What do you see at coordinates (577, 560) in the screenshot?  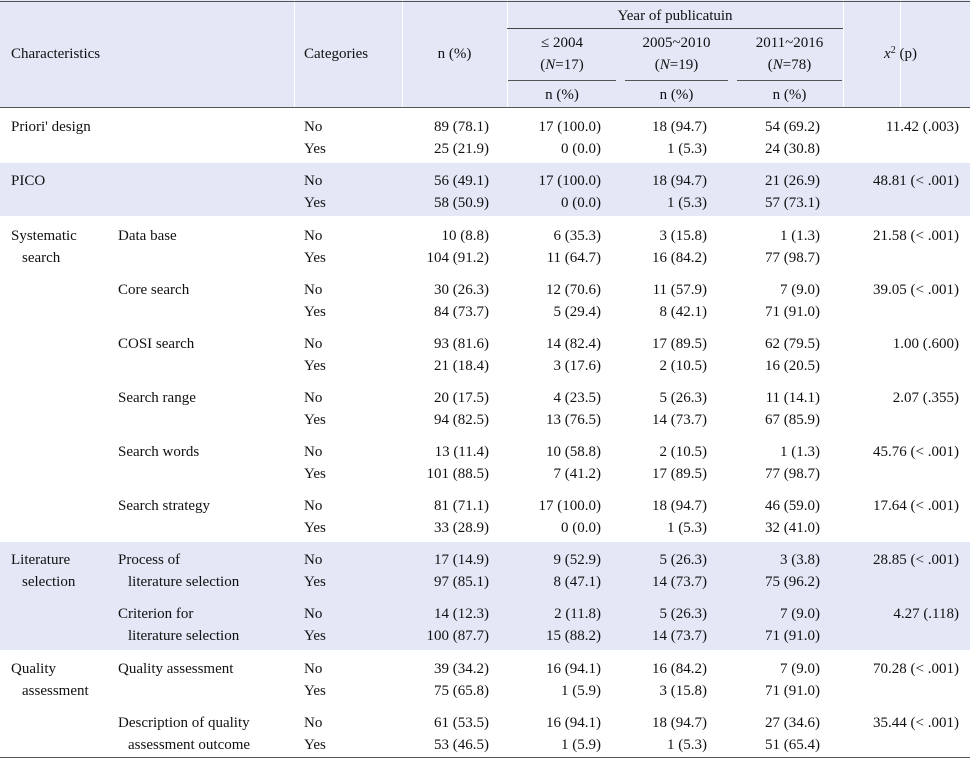 I see `year-col1-cell: 9 (52.9)` at bounding box center [577, 560].